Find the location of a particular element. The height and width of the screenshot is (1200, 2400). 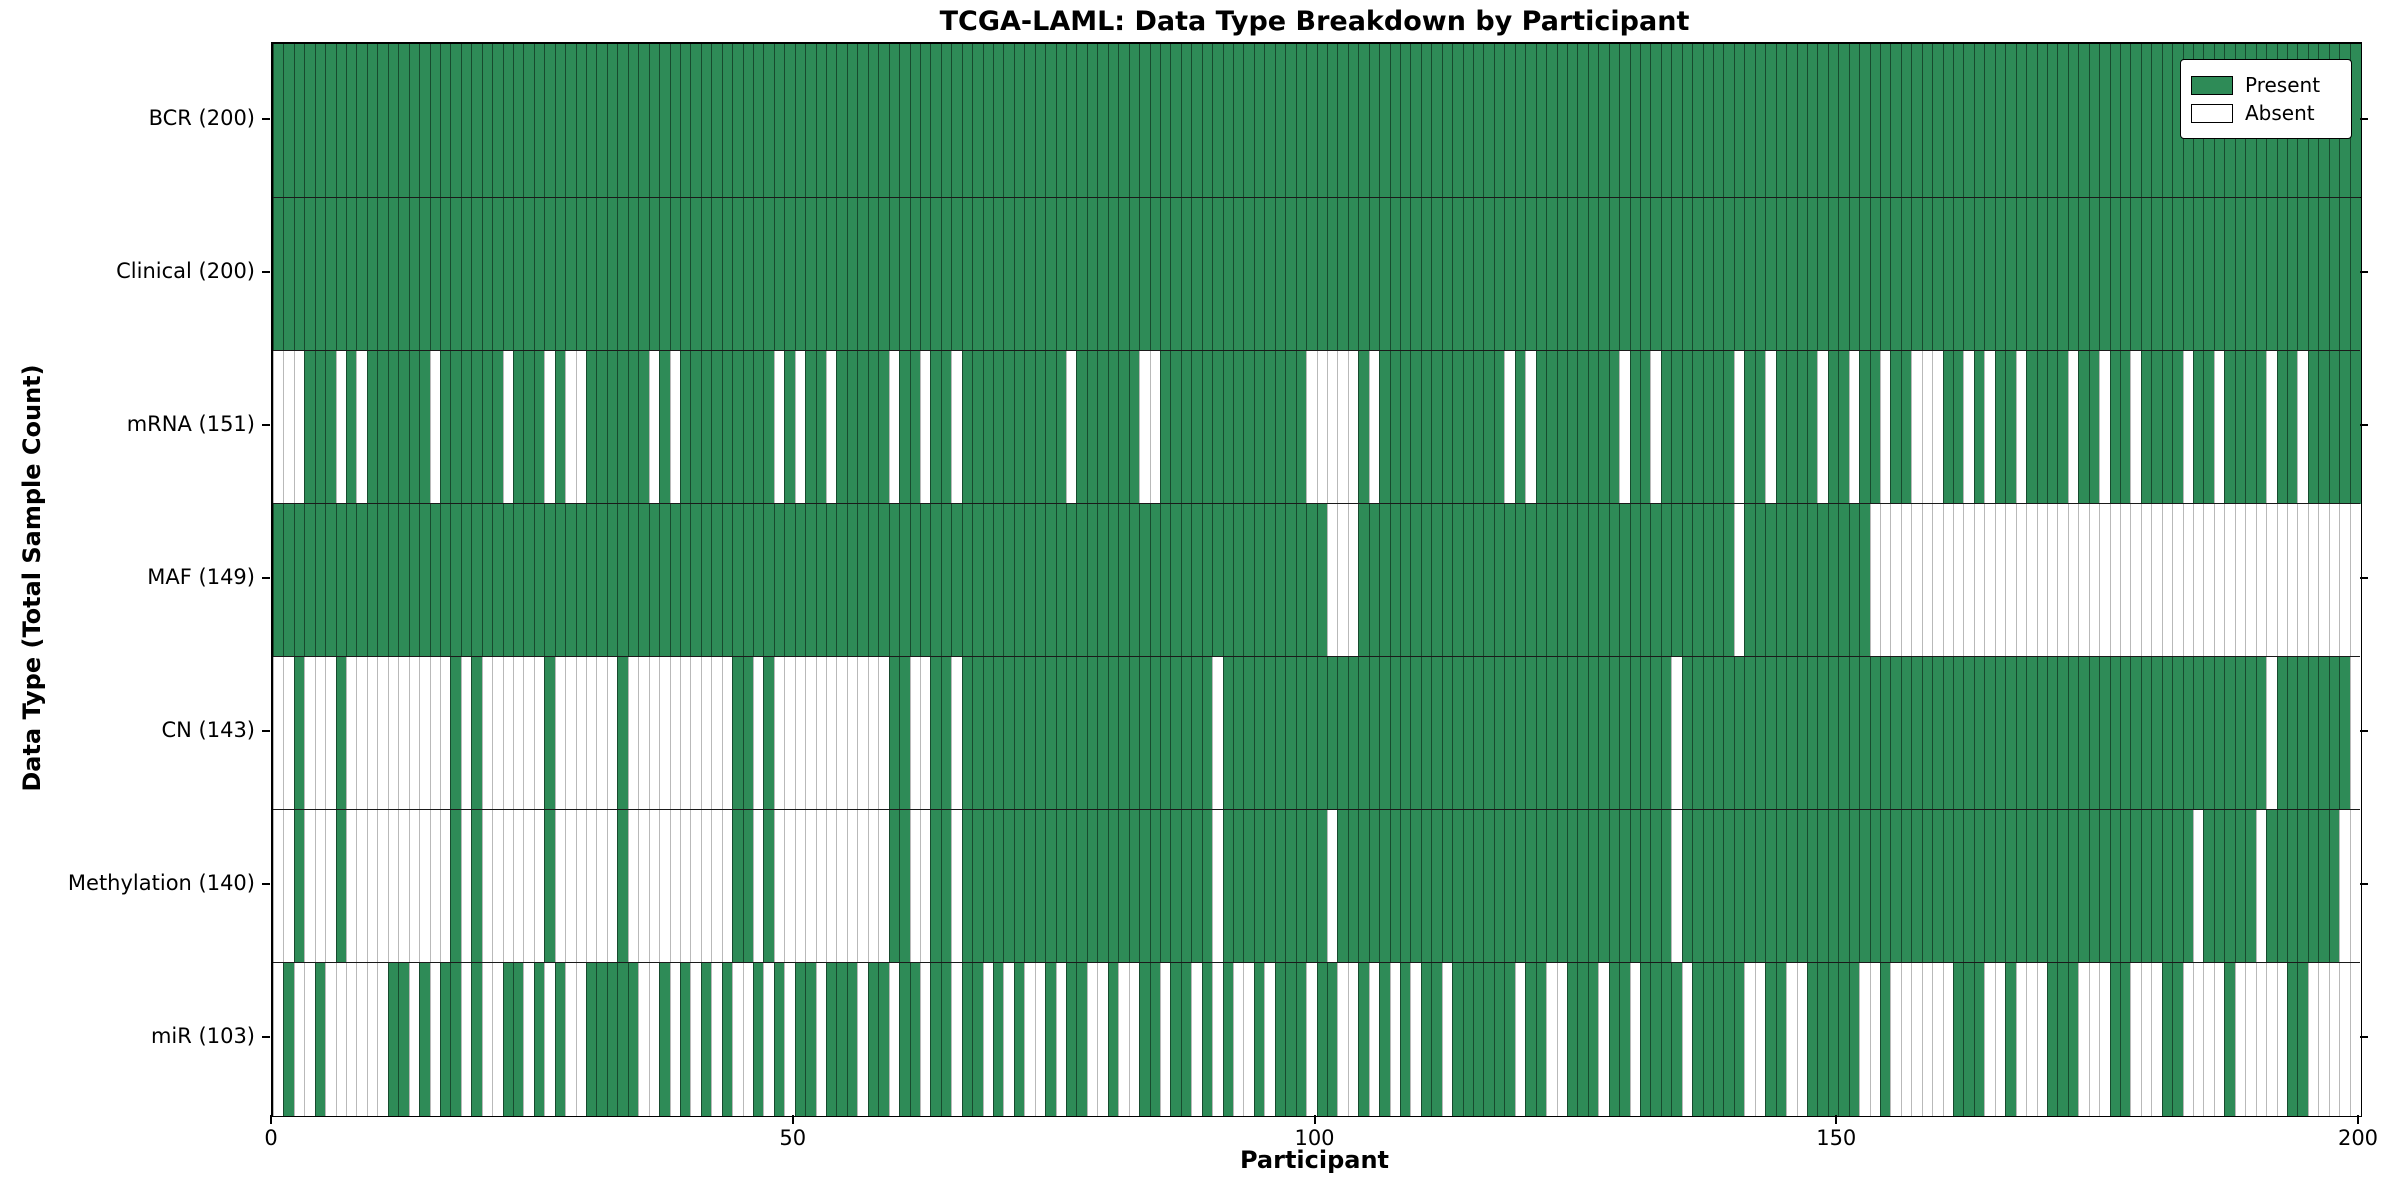

x-tick-mark is located at coordinates (271, 1119).